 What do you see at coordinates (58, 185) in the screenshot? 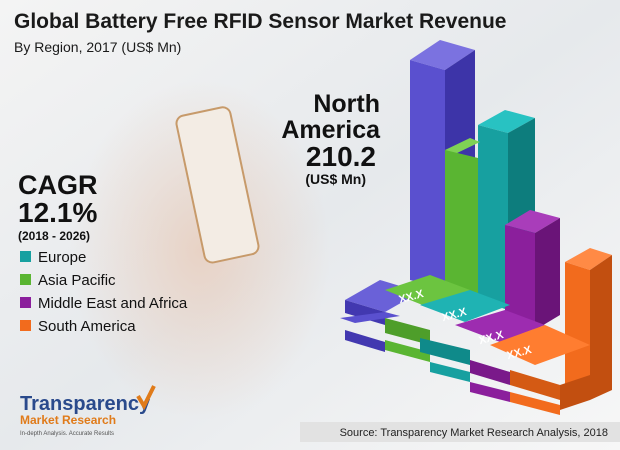
I see `cagr-label: CAGR` at bounding box center [58, 185].